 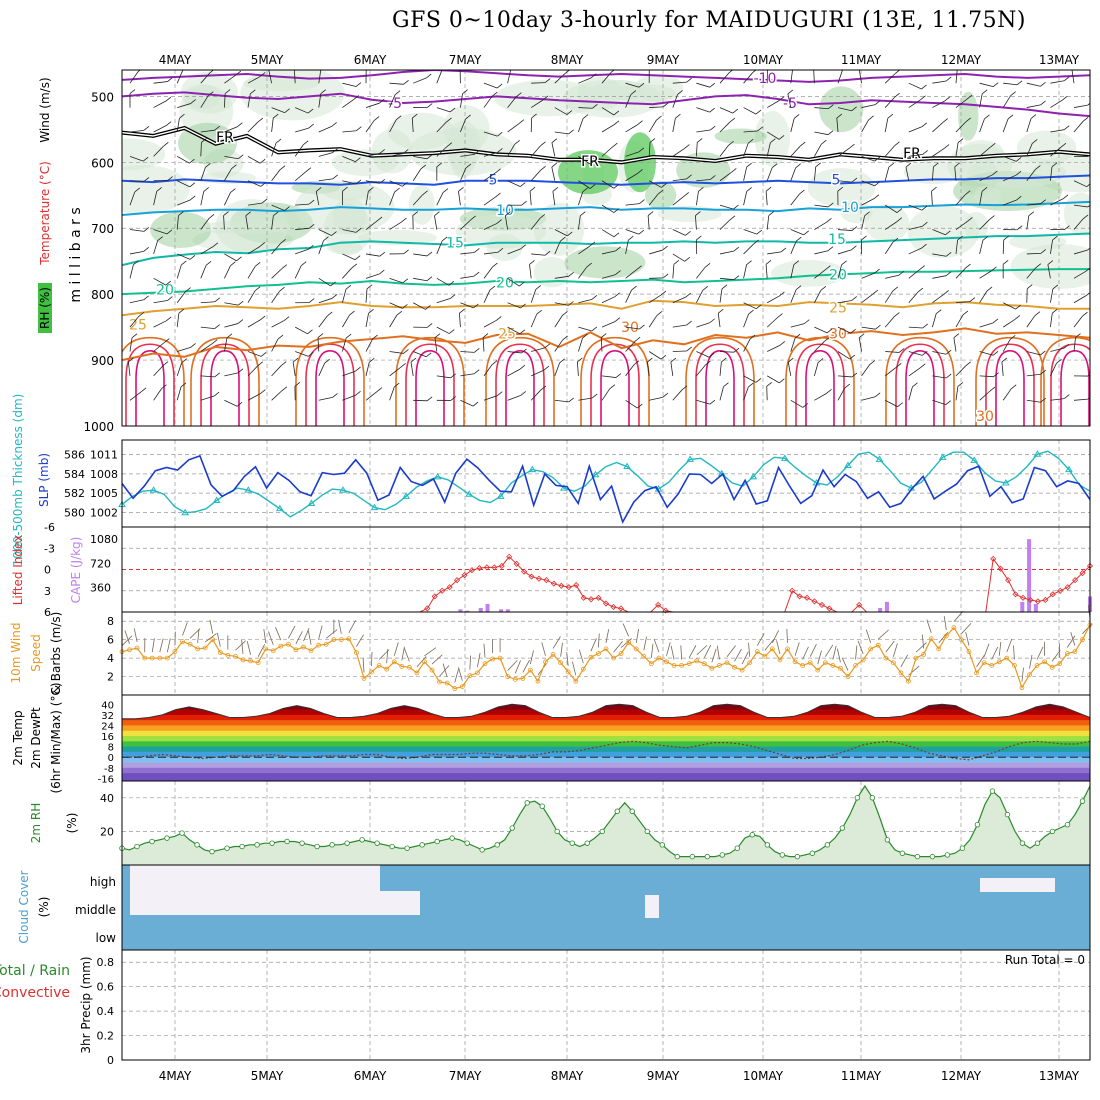 What do you see at coordinates (663, 60) in the screenshot?
I see `date-label-top: 9MAY` at bounding box center [663, 60].